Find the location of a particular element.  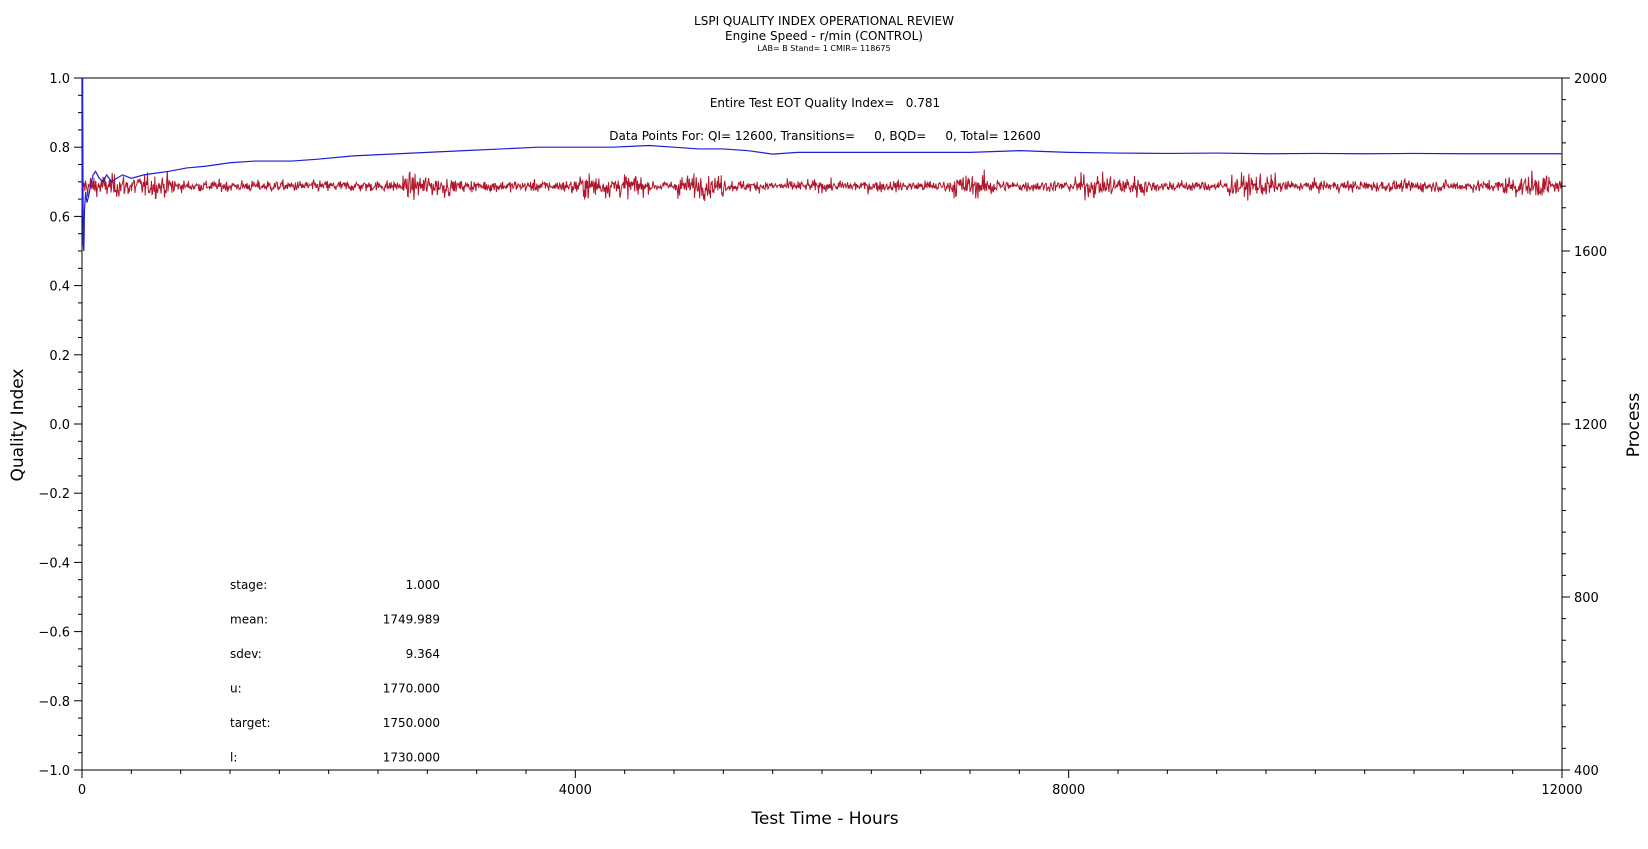

y-left-tick-label: 0.4 is located at coordinates (59, 287).